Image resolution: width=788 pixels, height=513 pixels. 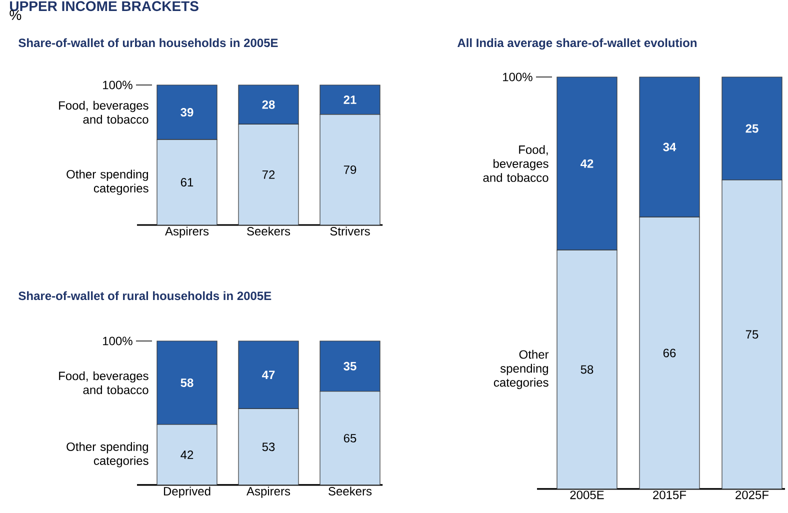 I want to click on data-label: 47, so click(x=268, y=374).